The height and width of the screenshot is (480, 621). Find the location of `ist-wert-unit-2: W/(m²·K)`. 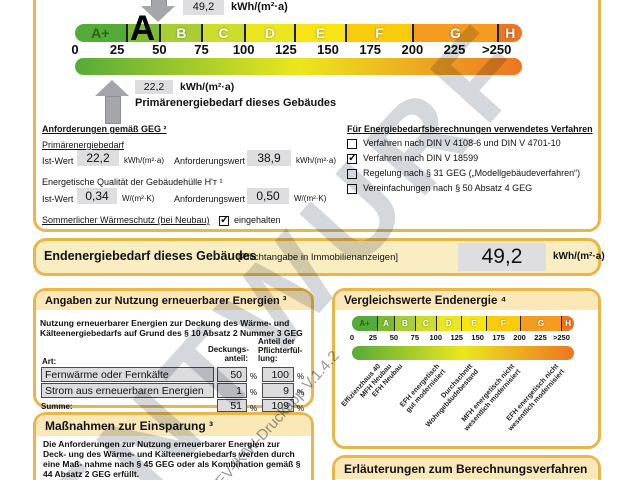

ist-wert-unit-2: W/(m²·K) is located at coordinates (138, 198).